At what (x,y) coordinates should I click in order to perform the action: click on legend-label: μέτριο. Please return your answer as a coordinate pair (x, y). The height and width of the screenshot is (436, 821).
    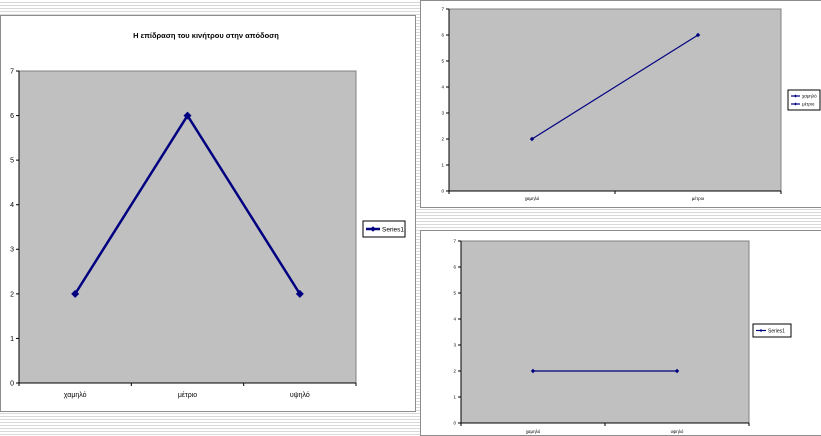
    Looking at the image, I should click on (808, 104).